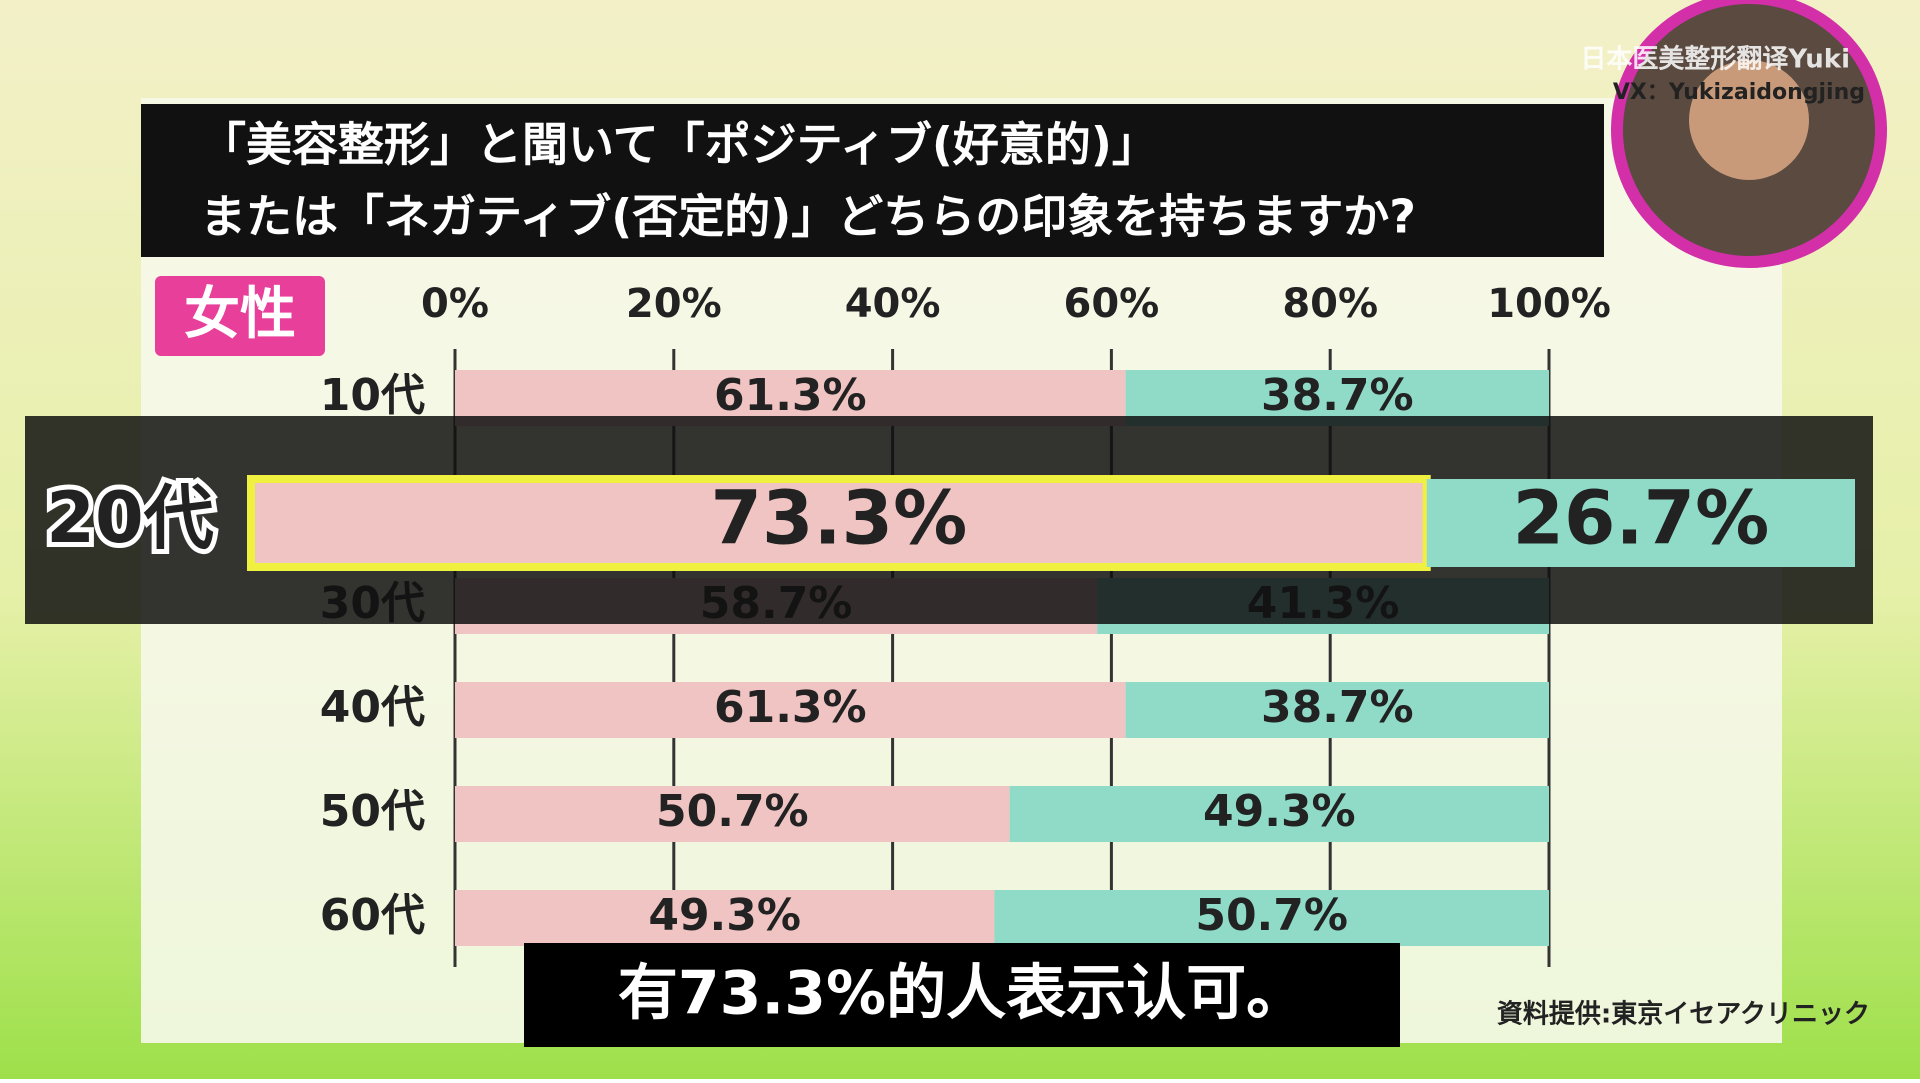 The image size is (1920, 1083). I want to click on x-tick-label: 60%, so click(1112, 304).